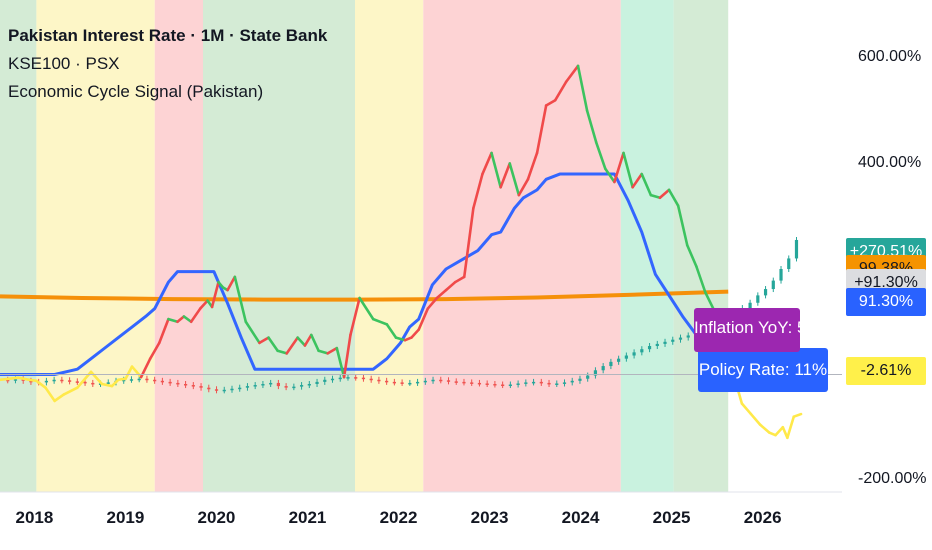 This screenshot has height=550, width=932. What do you see at coordinates (398, 517) in the screenshot?
I see `x-tick-label: 2022` at bounding box center [398, 517].